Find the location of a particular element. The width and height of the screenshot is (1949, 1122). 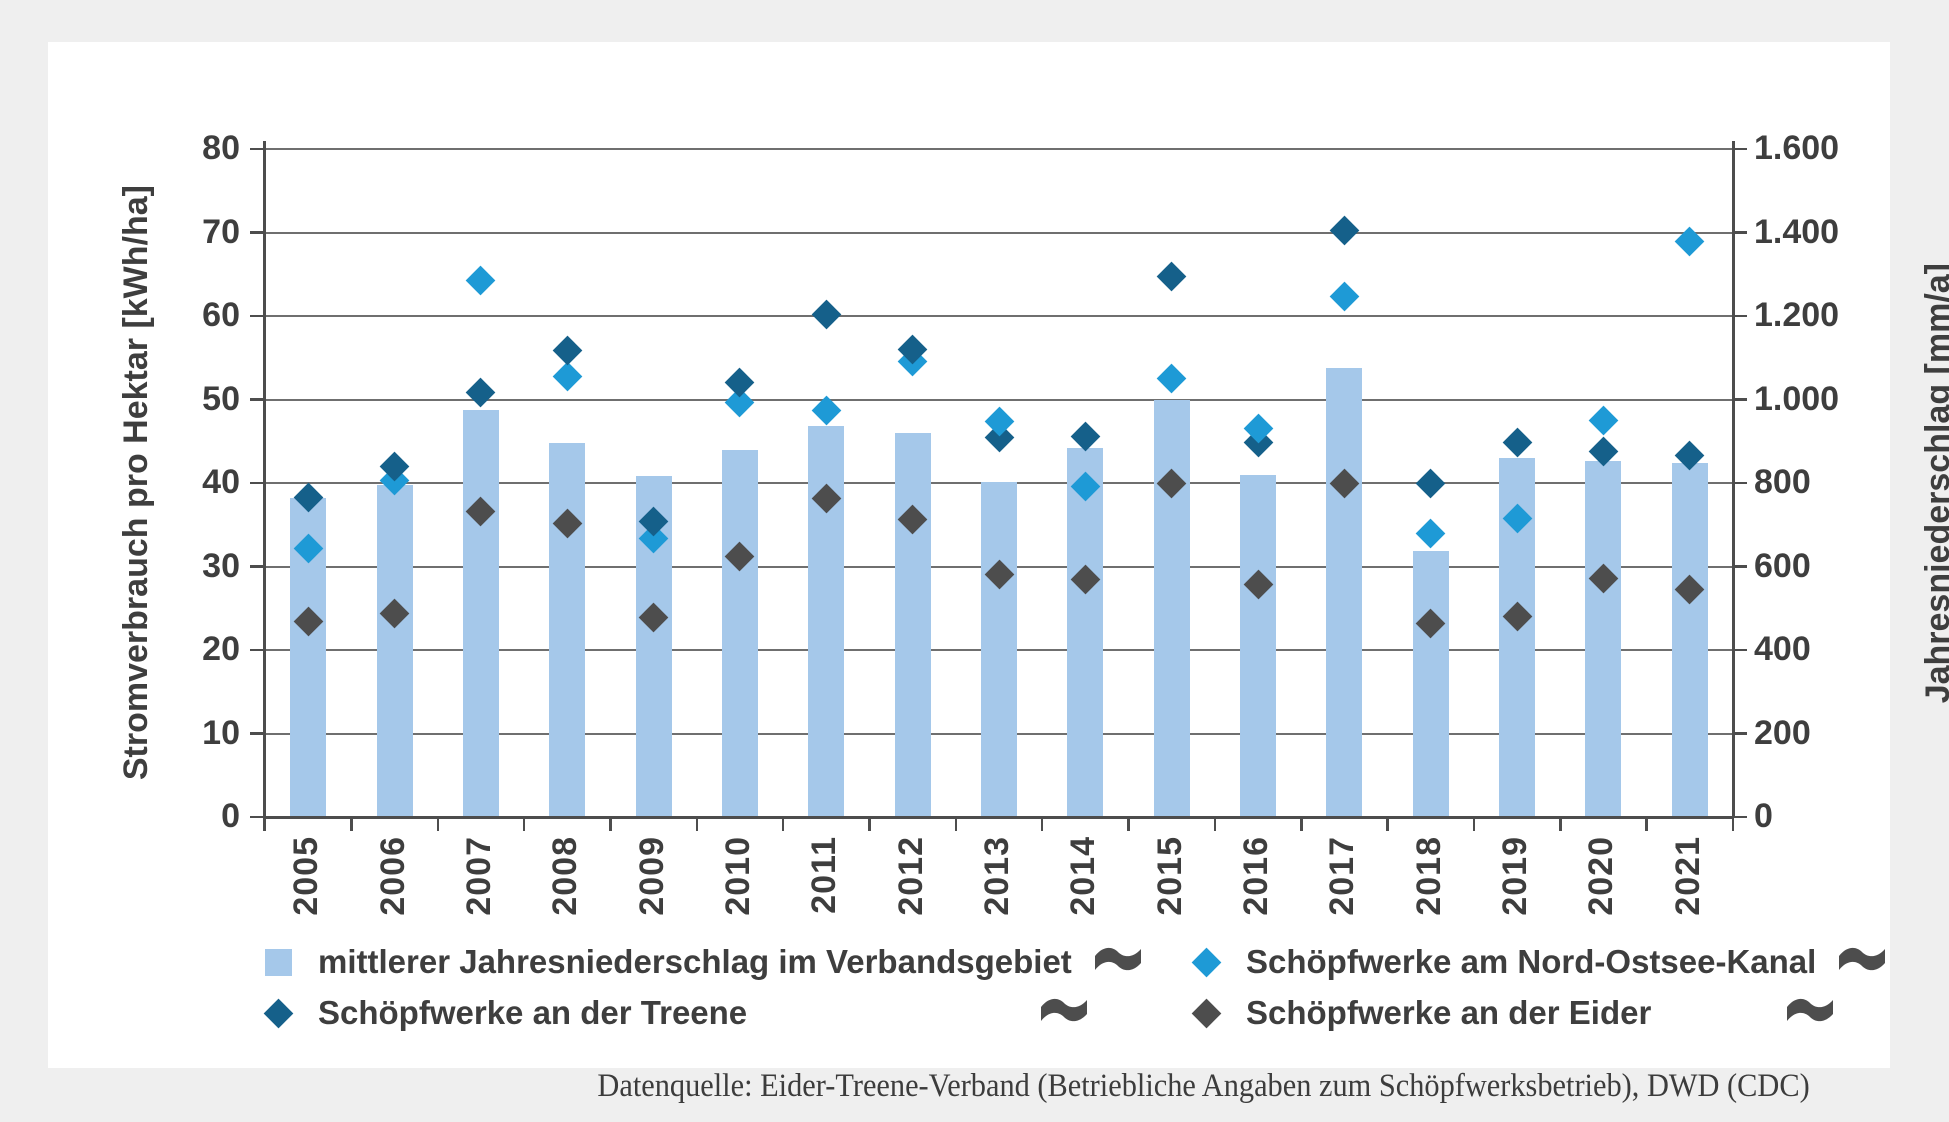

left-tick-label-60: 60 is located at coordinates (221, 315).